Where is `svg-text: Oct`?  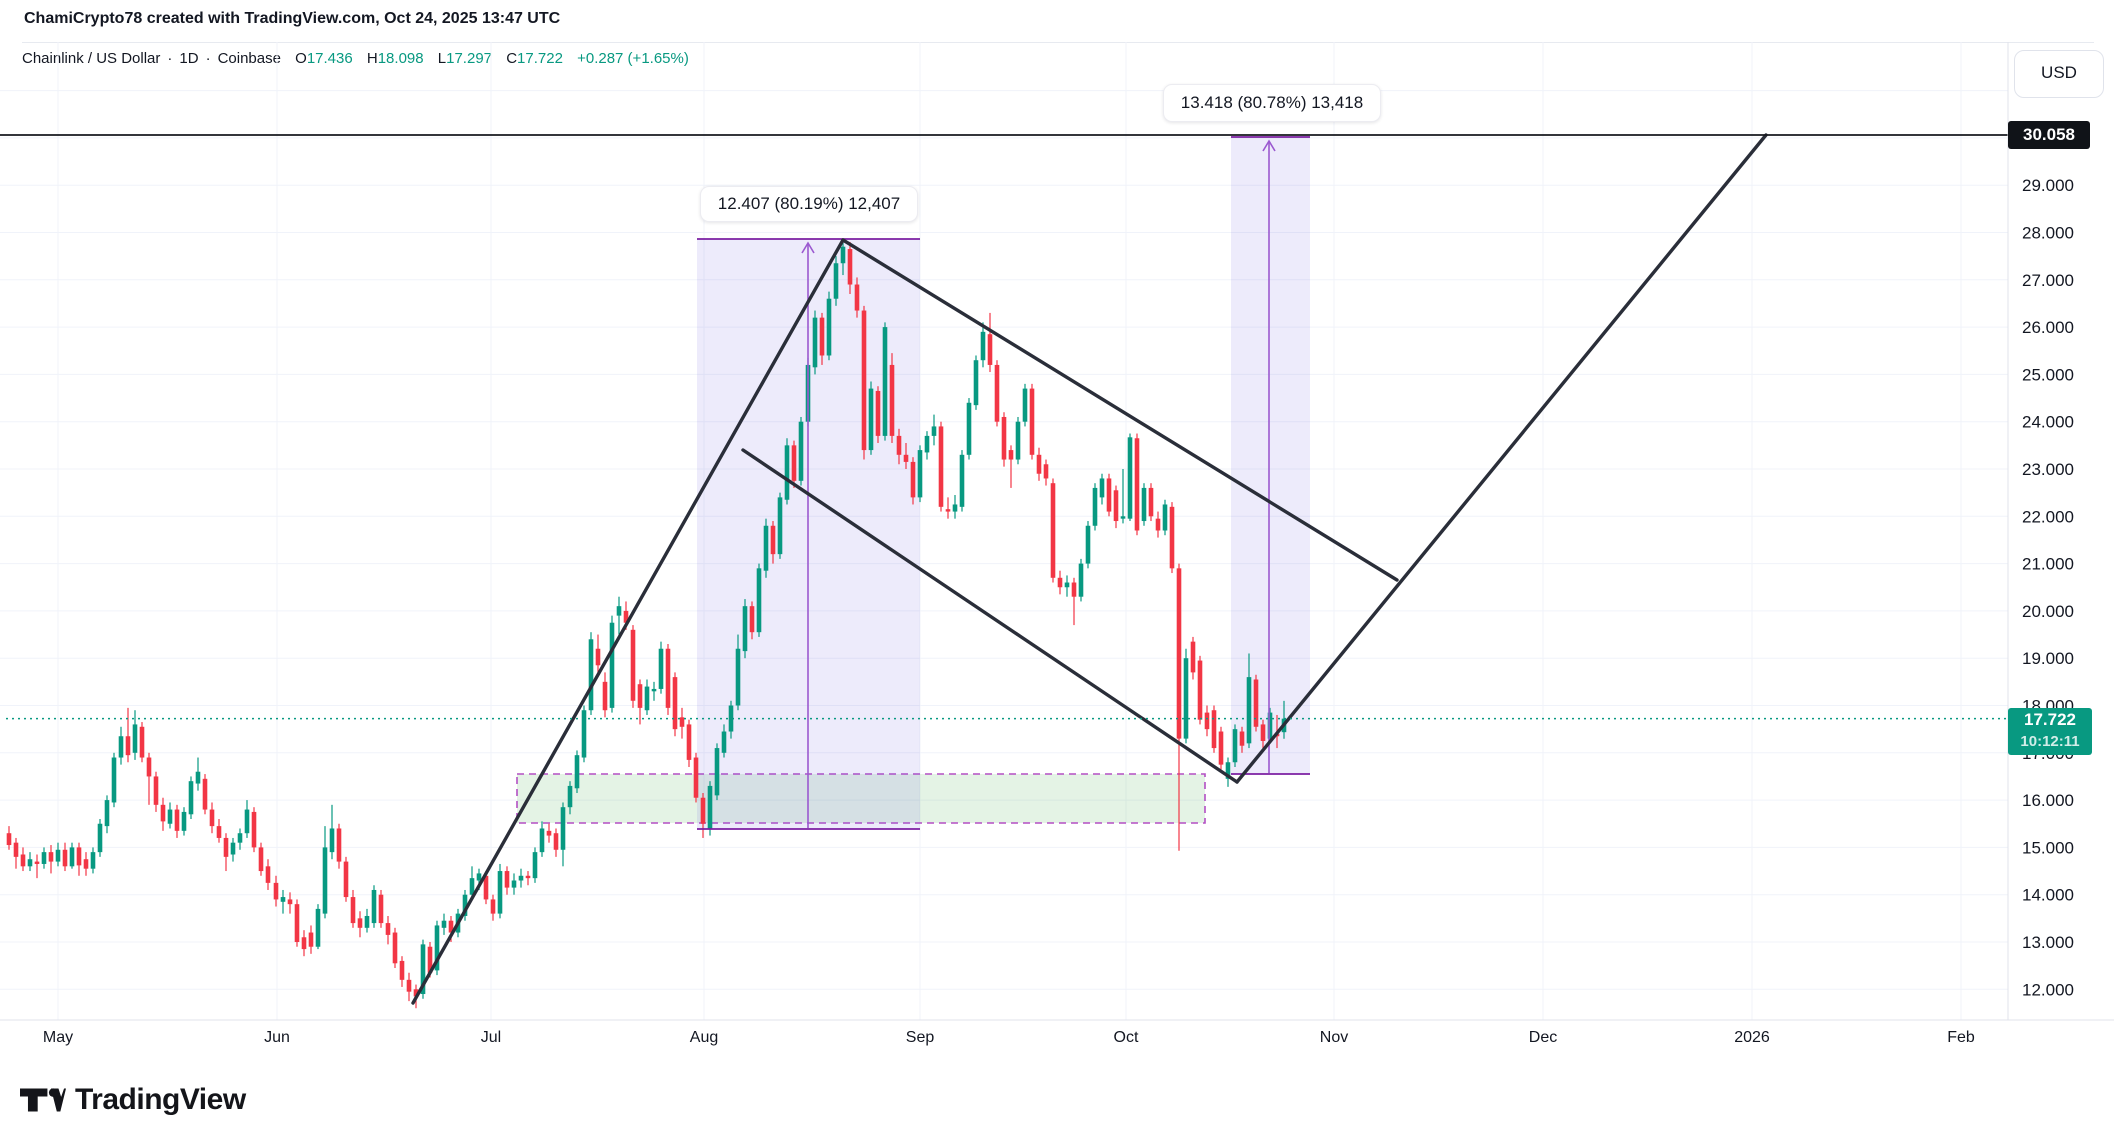
svg-text: Oct is located at coordinates (1126, 1037).